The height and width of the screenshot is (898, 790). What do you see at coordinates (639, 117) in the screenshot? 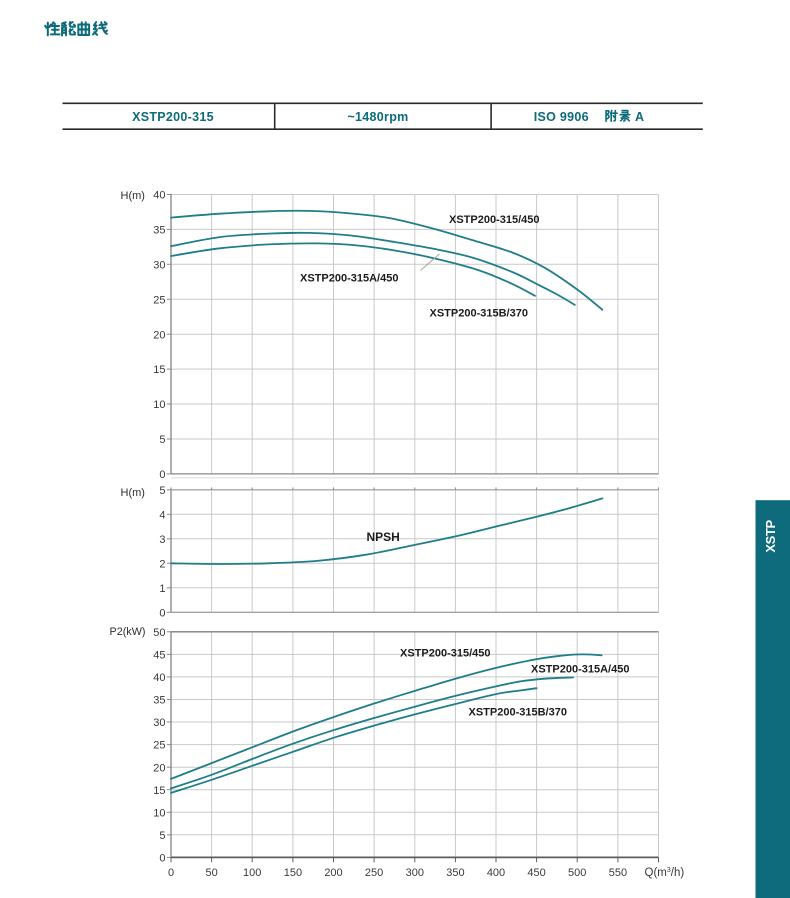
I see `svg-text: A` at bounding box center [639, 117].